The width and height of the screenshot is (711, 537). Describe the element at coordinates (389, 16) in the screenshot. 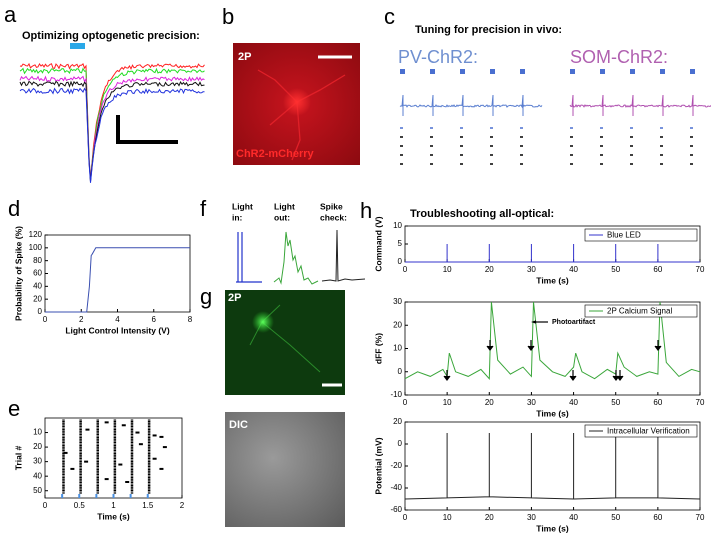

I see `panel-label: c` at that location.